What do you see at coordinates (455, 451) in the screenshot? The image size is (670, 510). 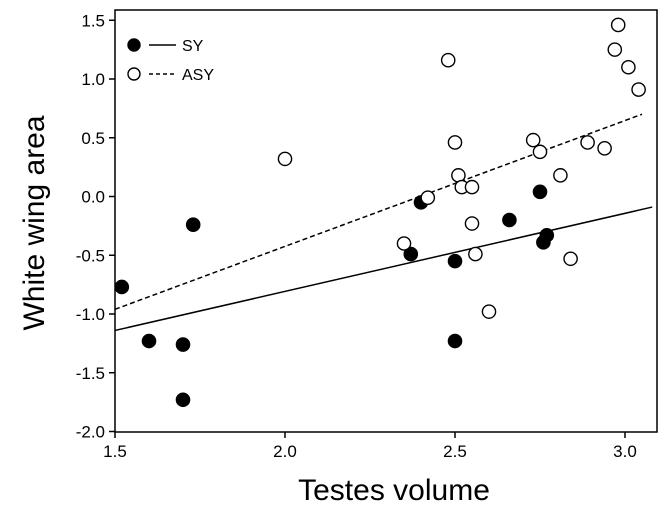 I see `x-tick-label: 2.5` at bounding box center [455, 451].